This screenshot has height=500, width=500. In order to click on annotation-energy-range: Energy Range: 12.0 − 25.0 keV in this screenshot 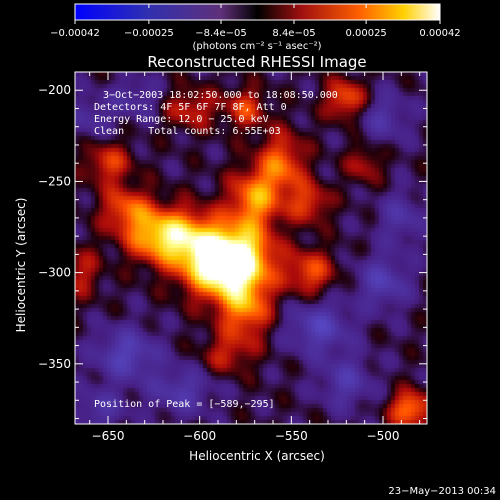, I will do `click(181, 119)`.